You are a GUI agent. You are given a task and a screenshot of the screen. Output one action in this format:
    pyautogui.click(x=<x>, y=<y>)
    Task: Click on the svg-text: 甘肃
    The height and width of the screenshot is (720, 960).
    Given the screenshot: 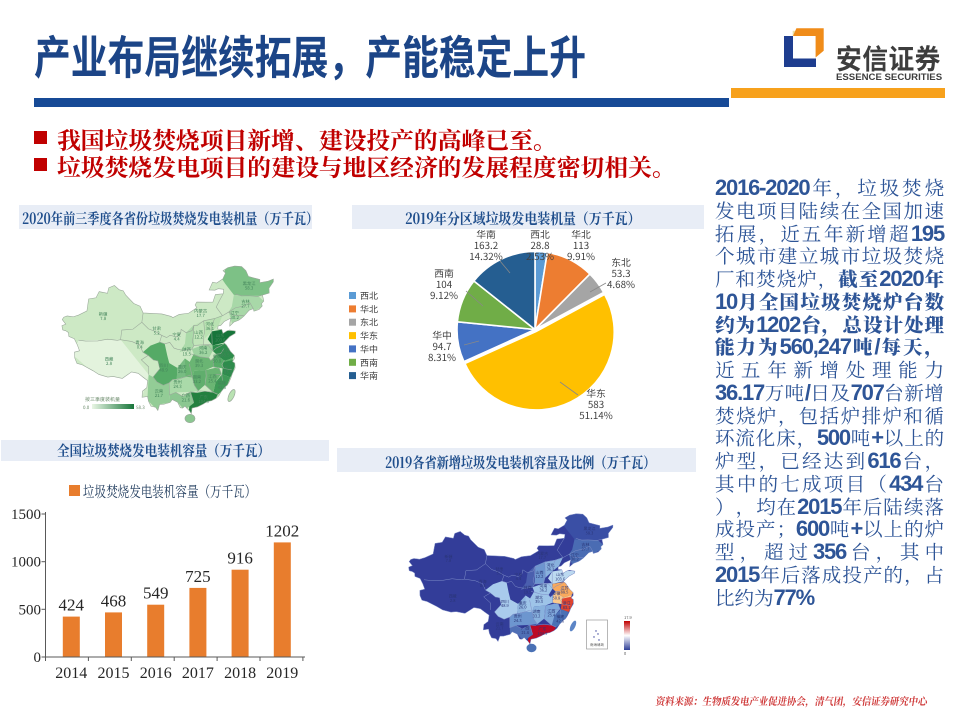 What is the action you would take?
    pyautogui.click(x=499, y=569)
    